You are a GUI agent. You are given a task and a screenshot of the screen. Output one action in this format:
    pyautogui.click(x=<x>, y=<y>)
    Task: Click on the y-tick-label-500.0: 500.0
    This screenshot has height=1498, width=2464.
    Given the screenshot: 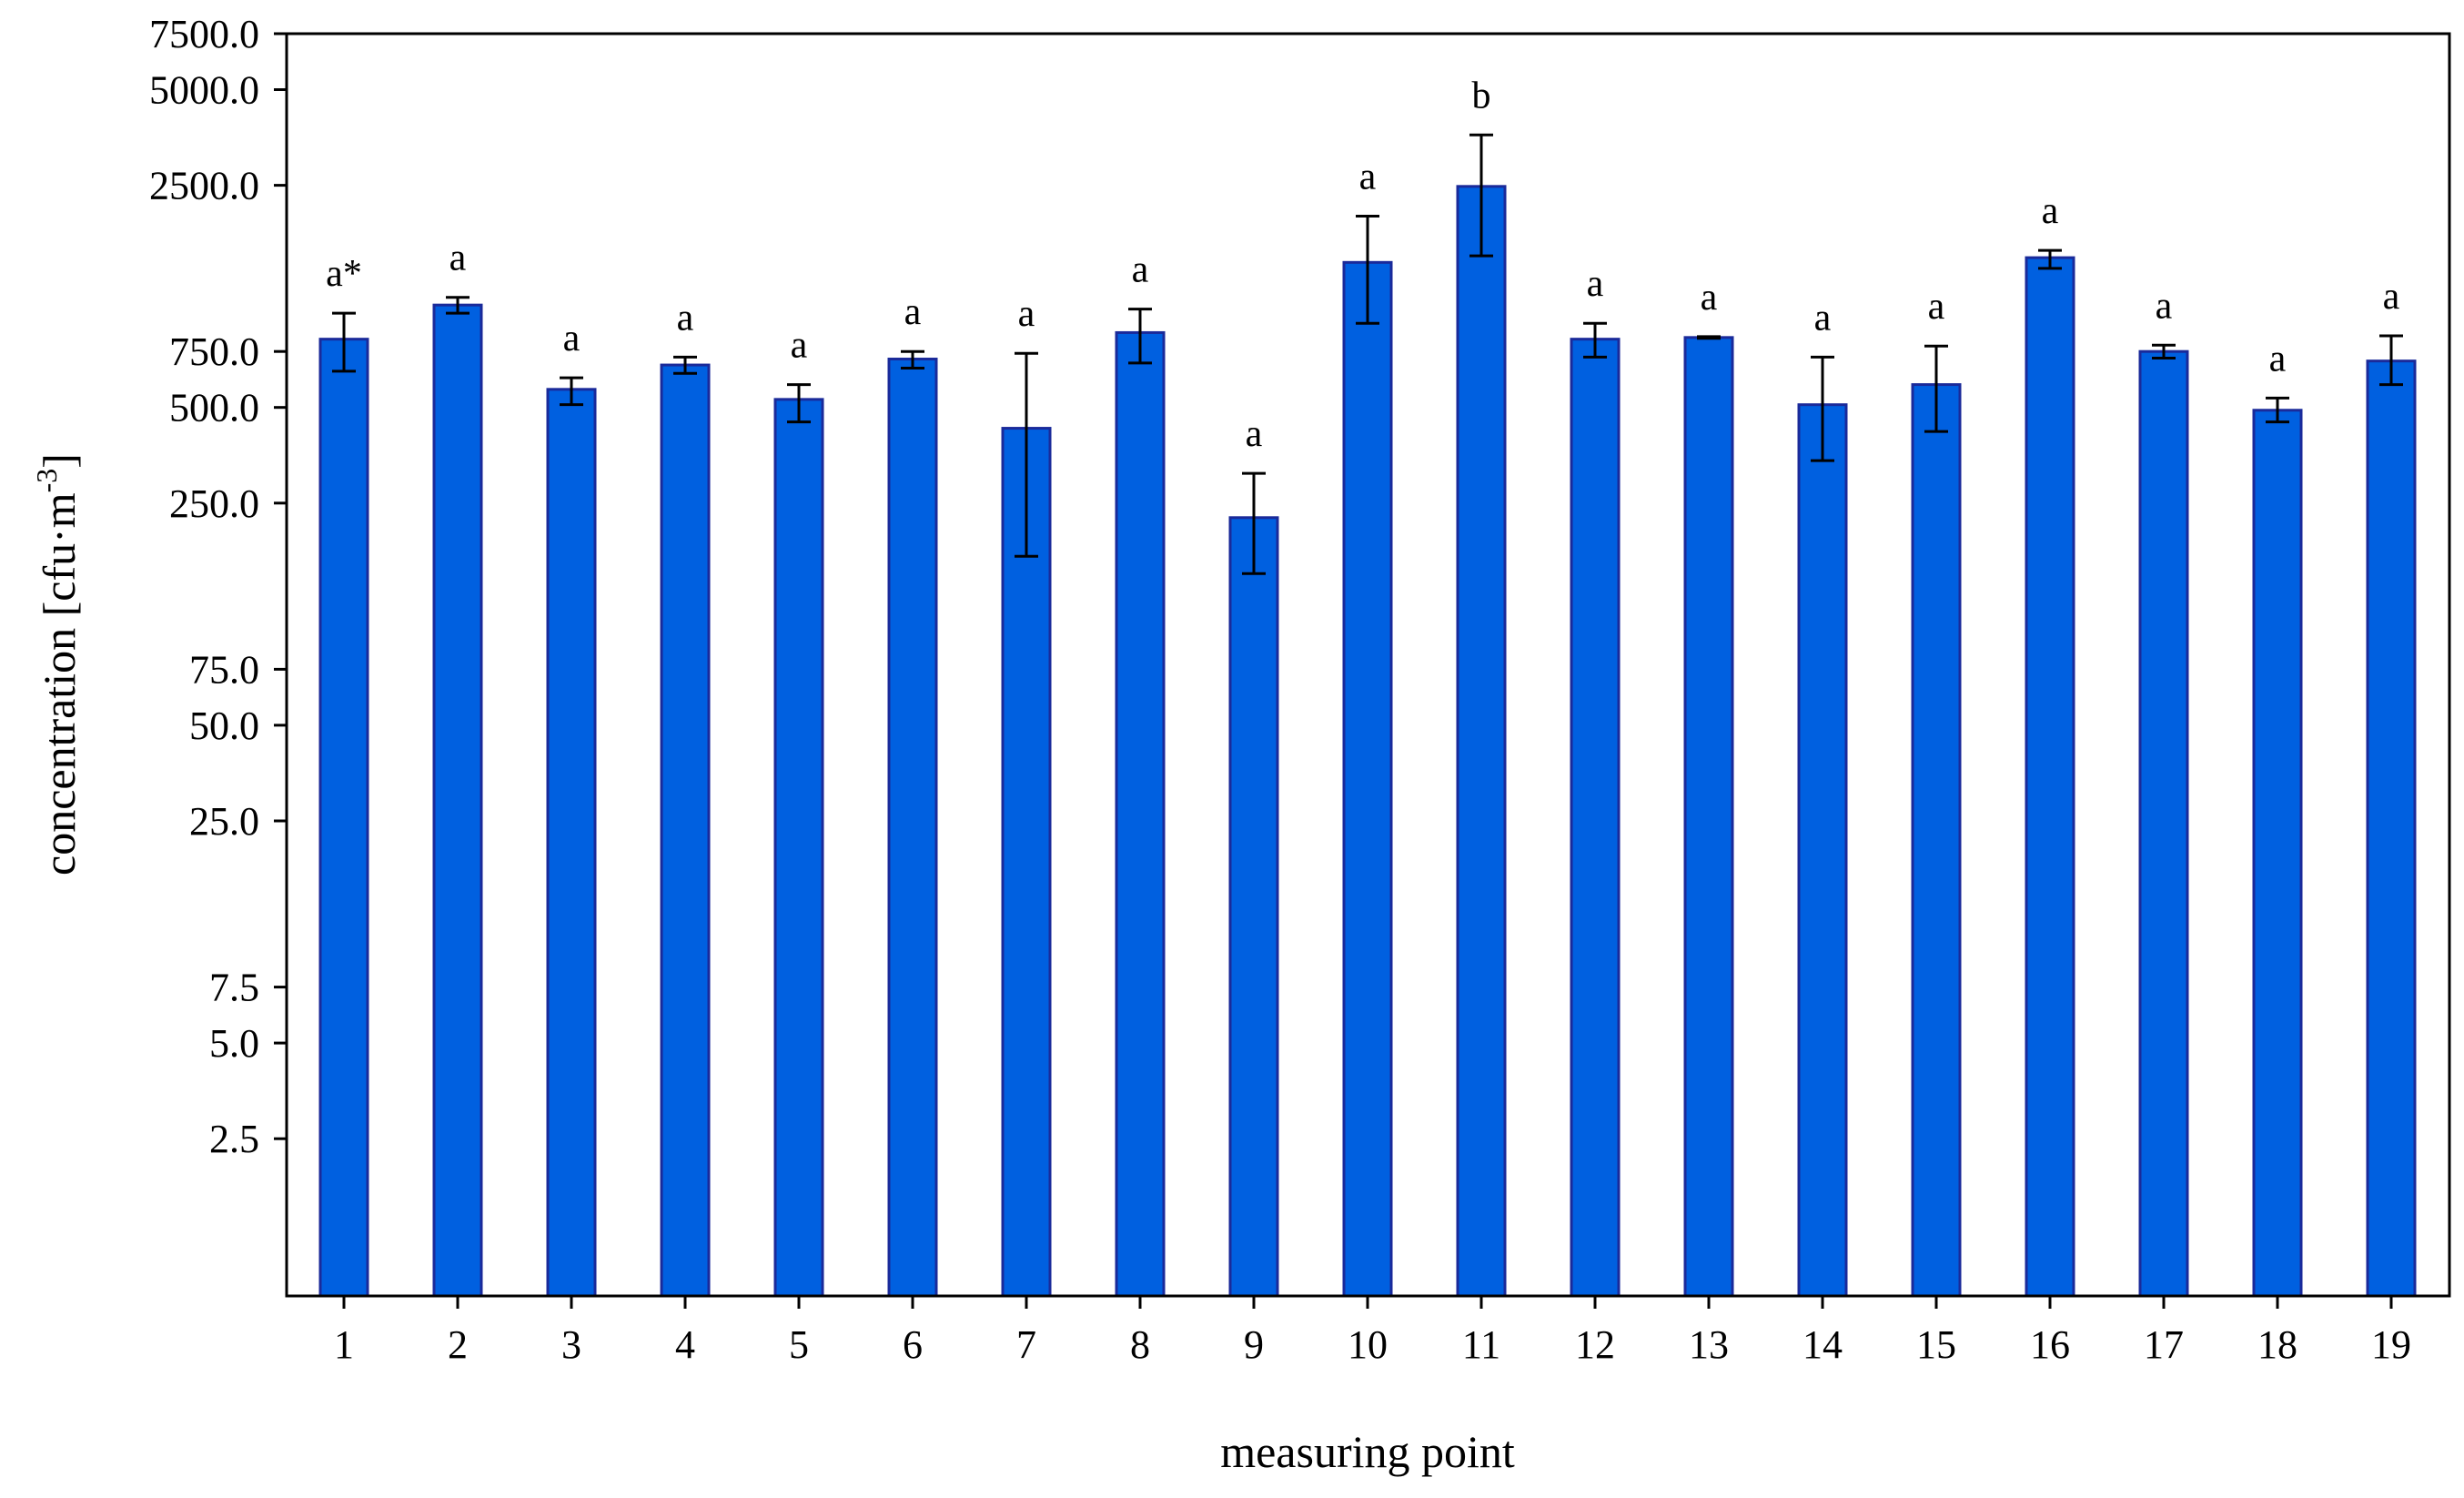 What is the action you would take?
    pyautogui.click(x=214, y=408)
    